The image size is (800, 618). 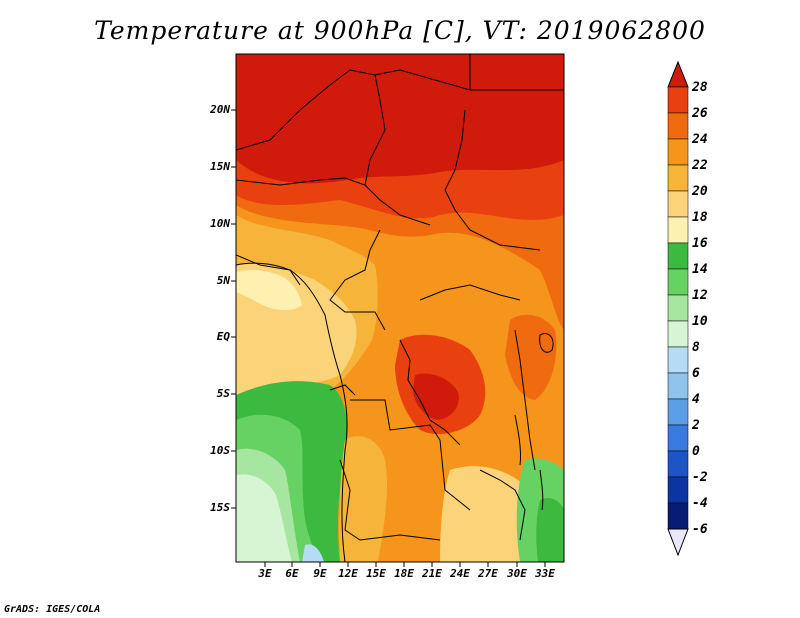 What do you see at coordinates (700, 321) in the screenshot?
I see `colorbar-label: 10` at bounding box center [700, 321].